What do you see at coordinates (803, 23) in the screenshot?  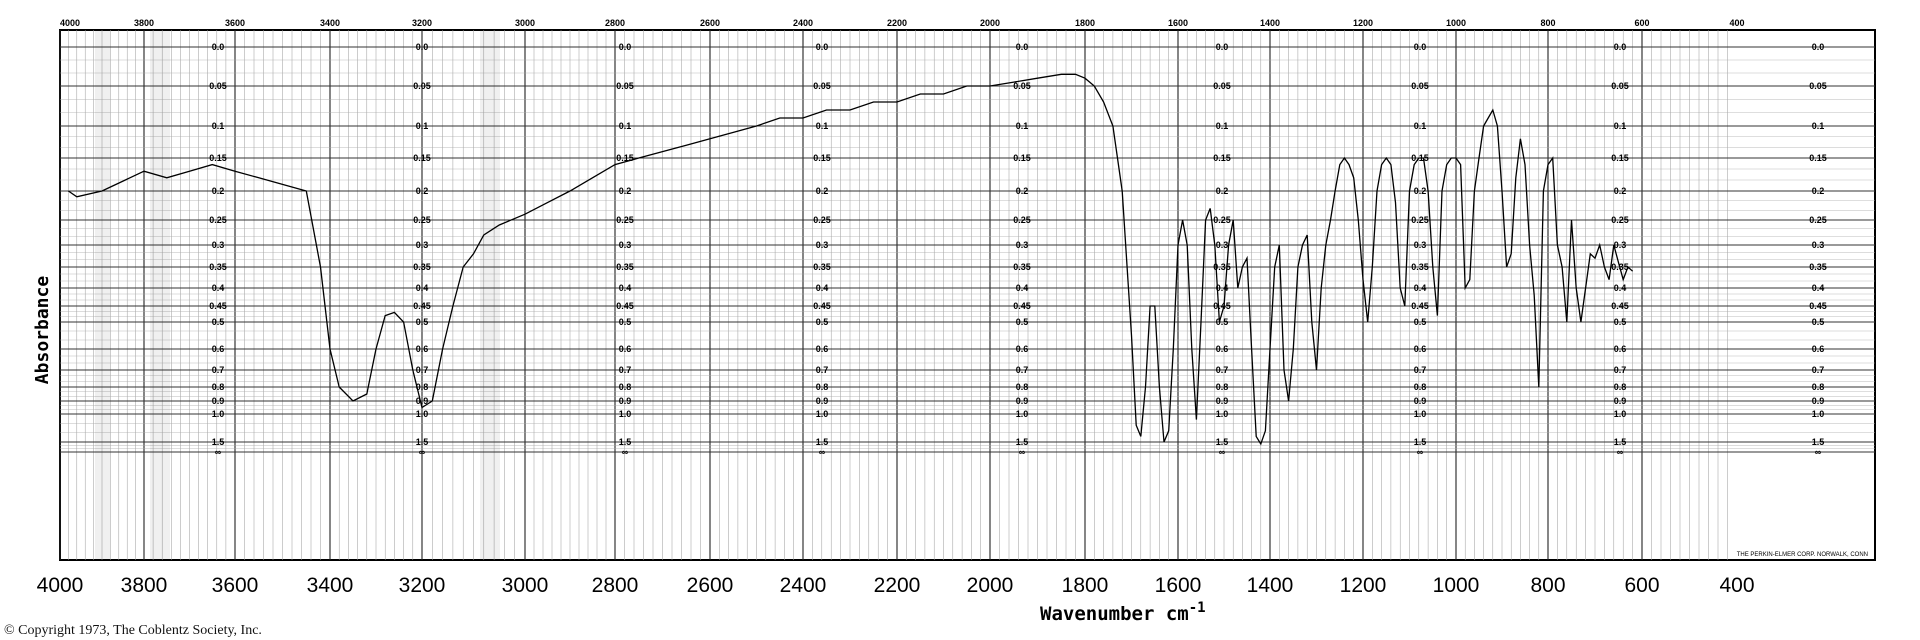 I see `top-tick-label: 2400` at bounding box center [803, 23].